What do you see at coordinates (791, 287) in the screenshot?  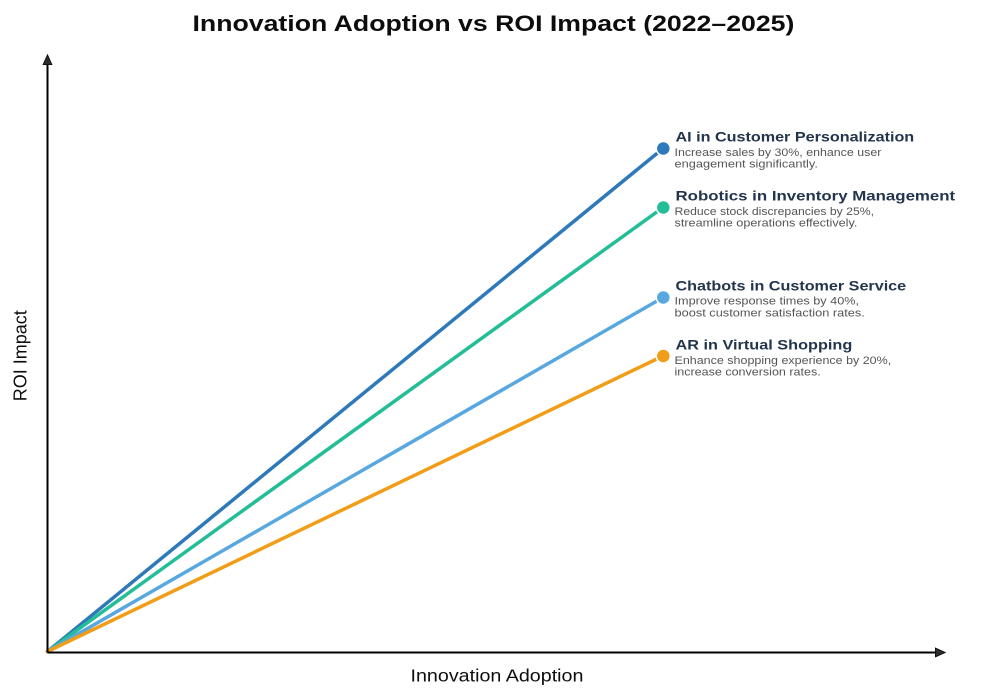 I see `svg-text: Chatbots in Customer Service` at bounding box center [791, 287].